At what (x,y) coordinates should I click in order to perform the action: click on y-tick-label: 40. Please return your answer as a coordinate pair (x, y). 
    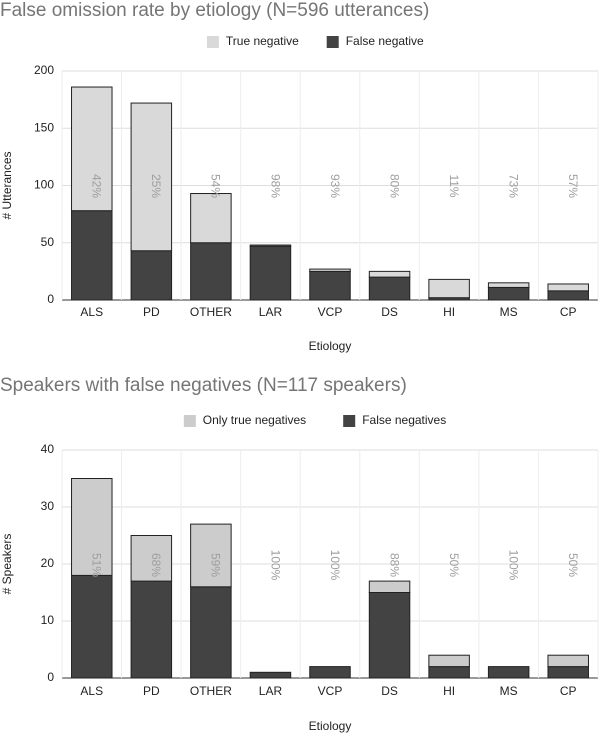
    Looking at the image, I should click on (48, 449).